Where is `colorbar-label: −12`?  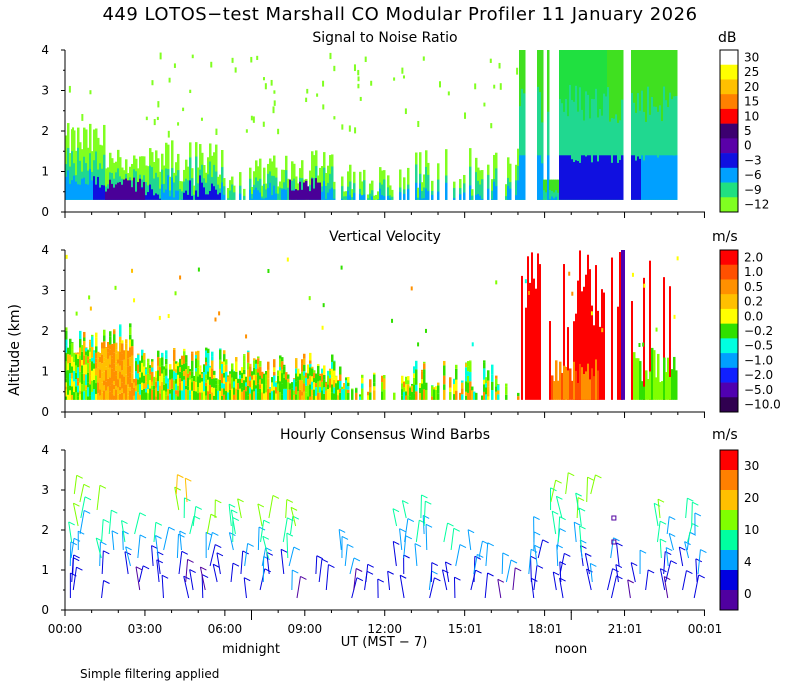 colorbar-label: −12 is located at coordinates (756, 205).